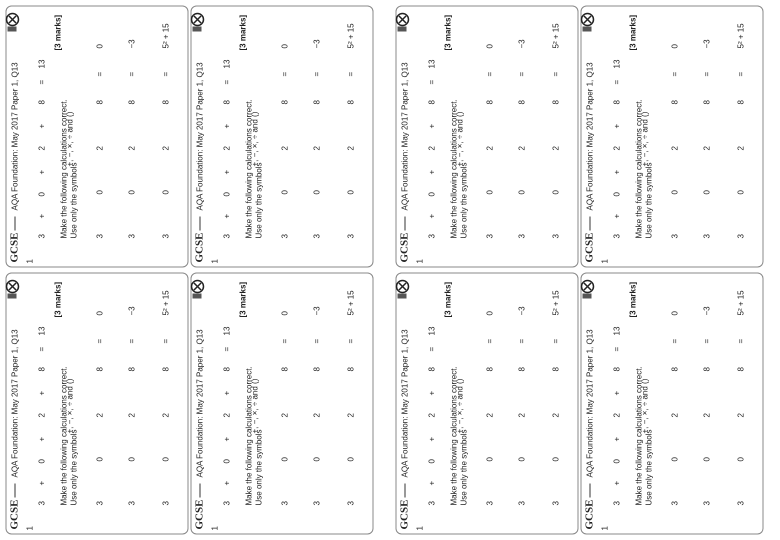 Image resolution: width=780 pixels, height=540 pixels. I want to click on row-token: −3, so click(316, 43).